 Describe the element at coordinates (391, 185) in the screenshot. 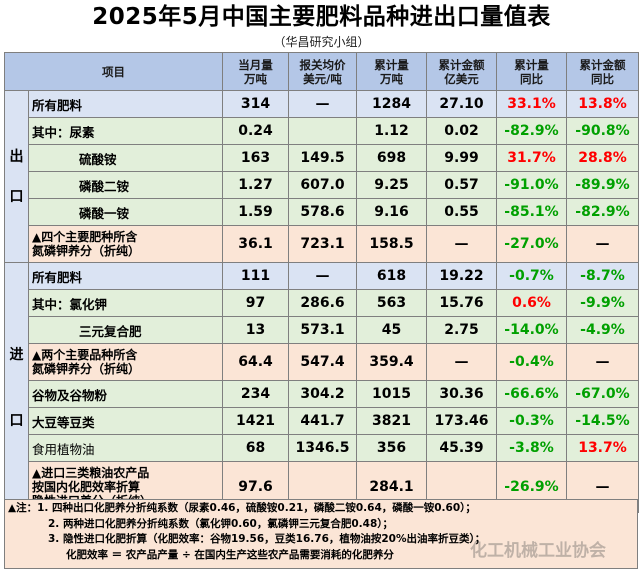

I see `cell-cum-qty: 9.25` at that location.